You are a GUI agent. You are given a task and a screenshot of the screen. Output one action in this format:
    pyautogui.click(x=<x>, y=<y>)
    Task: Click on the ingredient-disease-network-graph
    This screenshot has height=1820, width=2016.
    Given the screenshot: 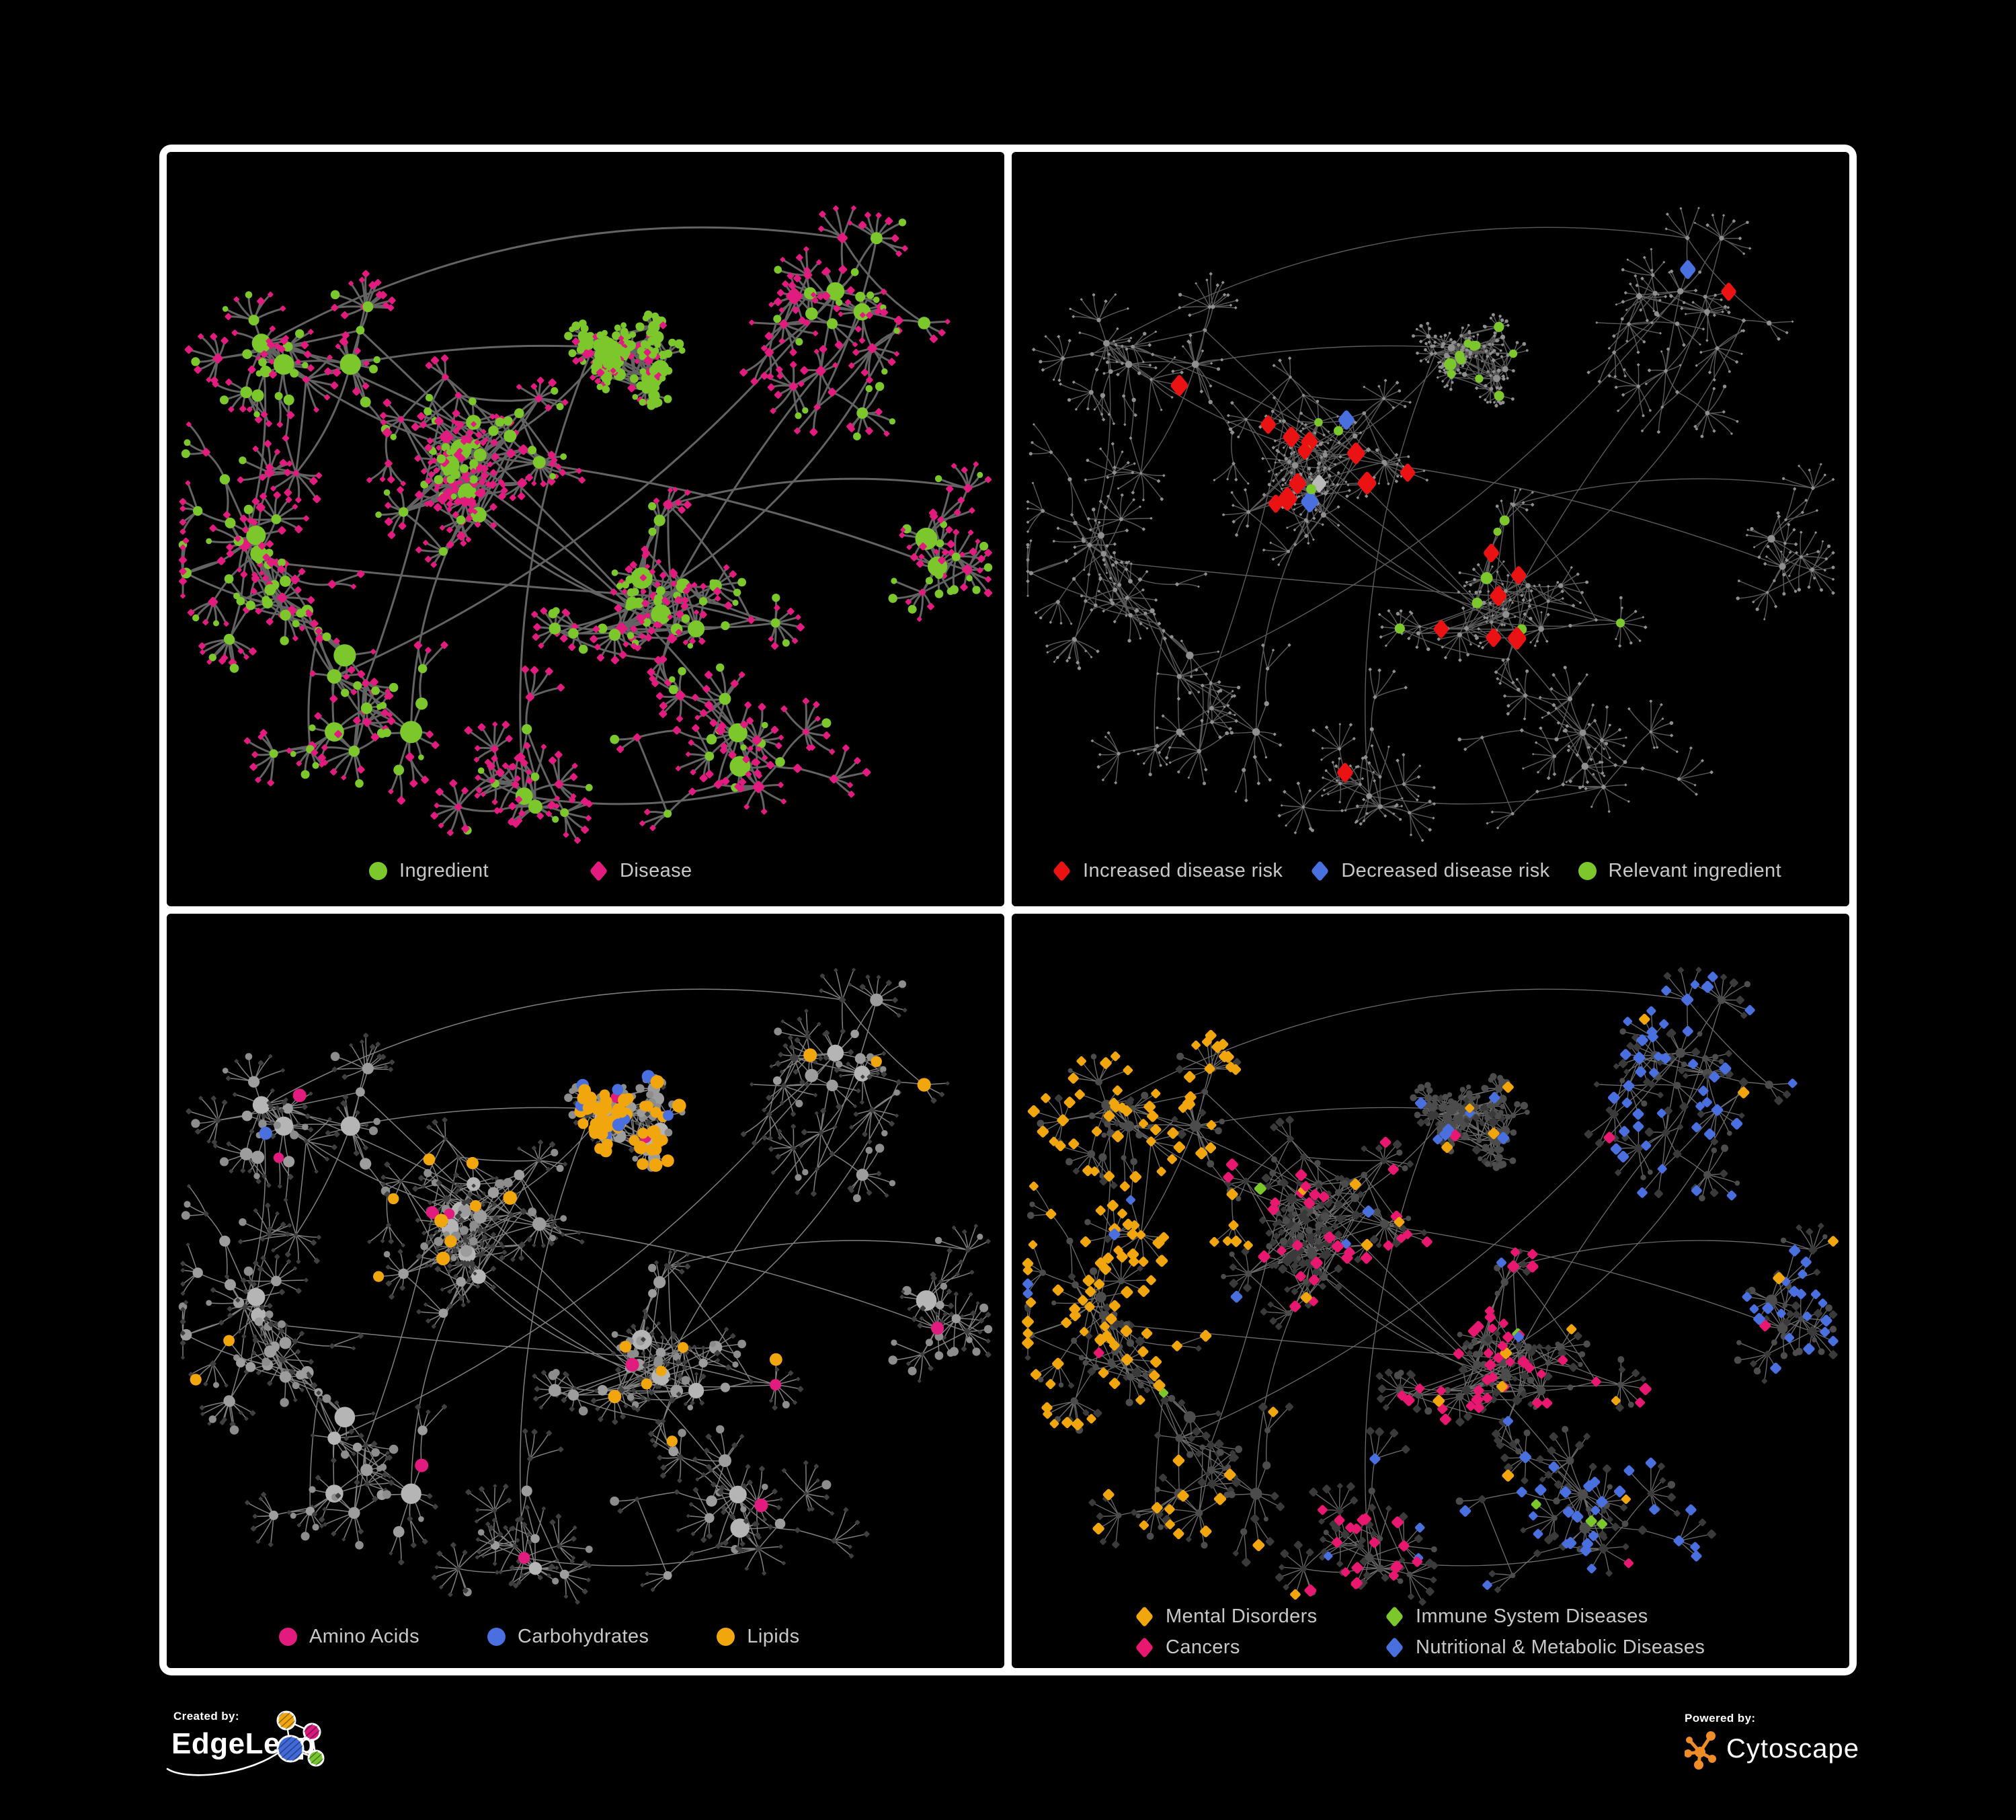 What is the action you would take?
    pyautogui.click(x=585, y=524)
    